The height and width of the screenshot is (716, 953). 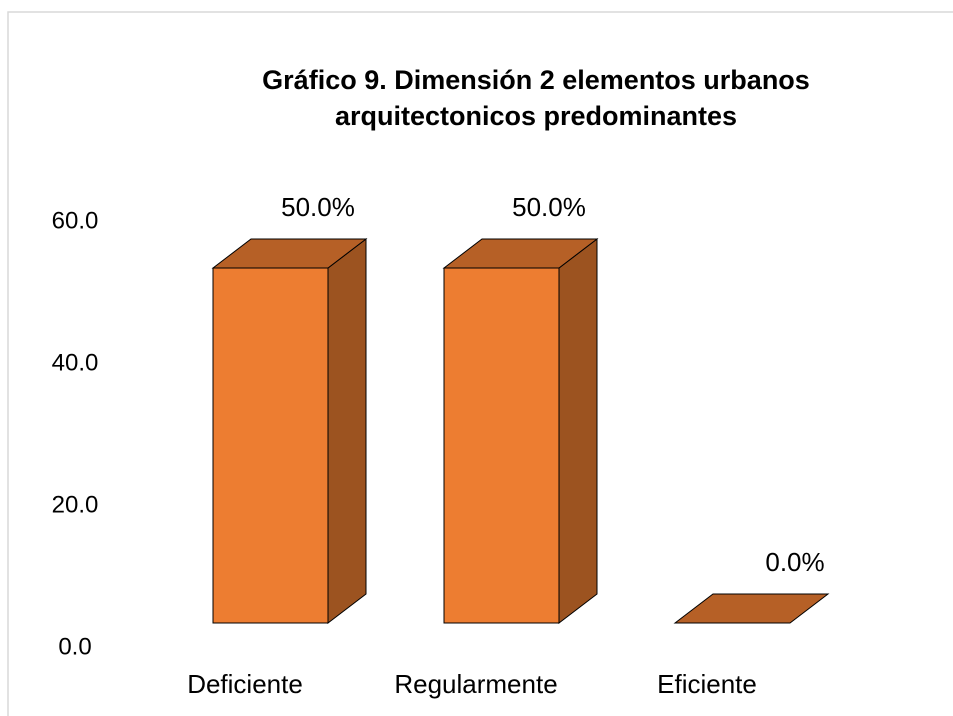 What do you see at coordinates (74, 646) in the screenshot?
I see `y-tick-label: 0.0` at bounding box center [74, 646].